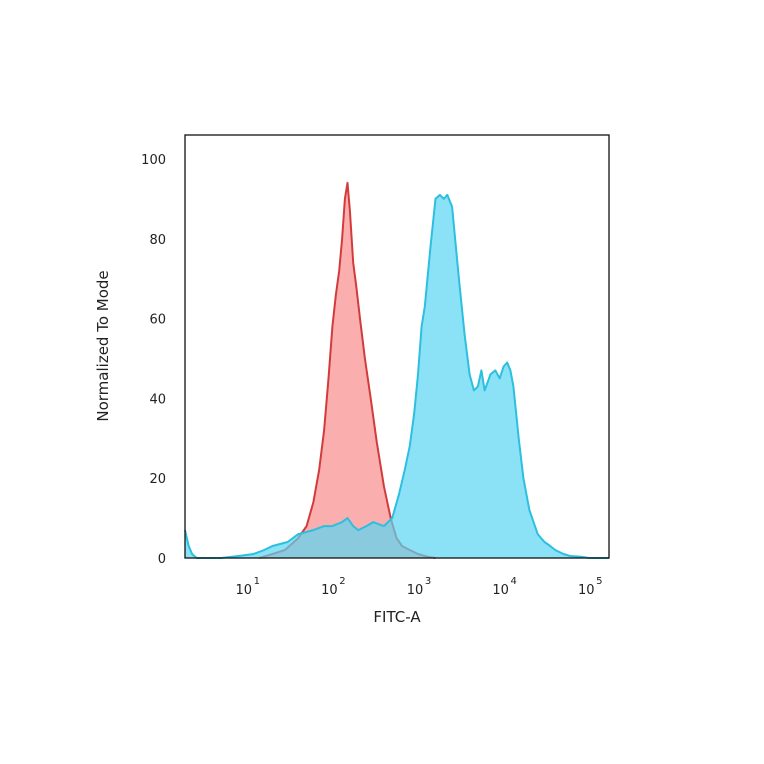 Image resolution: width=764 pixels, height=764 pixels. I want to click on x-tick-exponent: 3, so click(428, 581).